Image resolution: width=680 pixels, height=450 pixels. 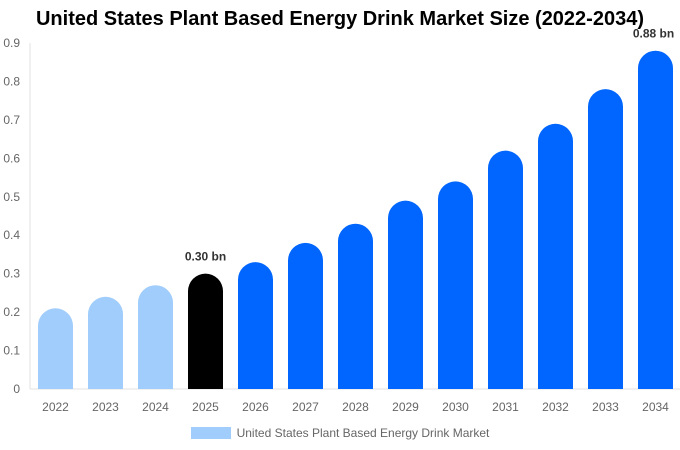 What do you see at coordinates (11, 120) in the screenshot?
I see `y-tick-label: 0.7` at bounding box center [11, 120].